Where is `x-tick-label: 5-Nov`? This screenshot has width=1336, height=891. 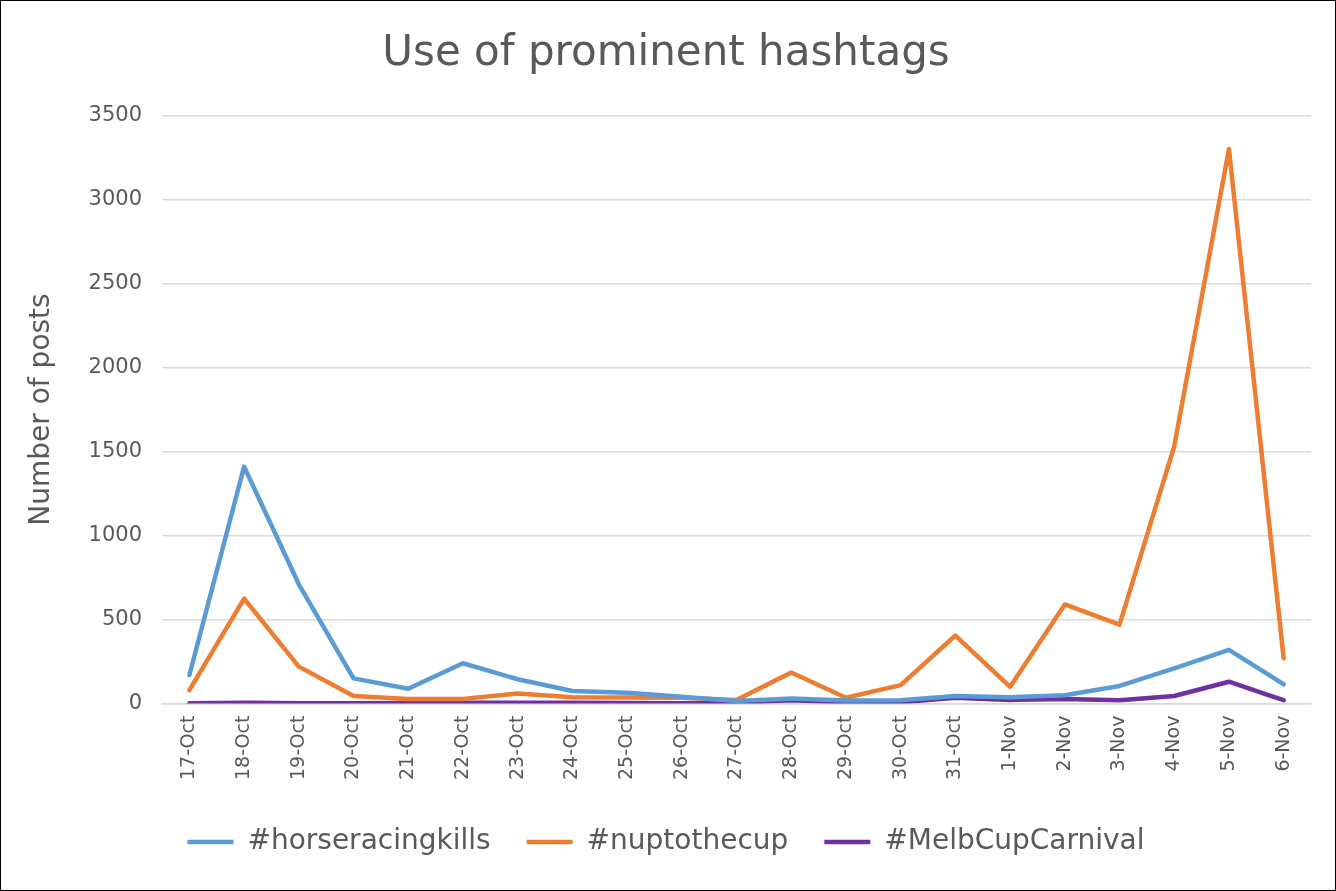 x-tick-label: 5-Nov is located at coordinates (1226, 743).